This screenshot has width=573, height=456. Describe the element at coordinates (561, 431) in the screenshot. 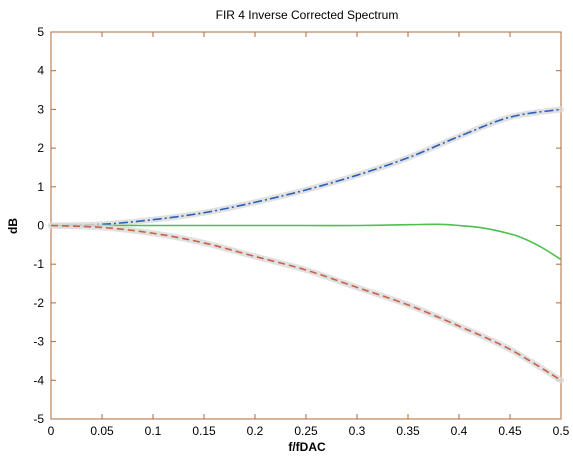

I see `x-tick-label: 0.5` at that location.